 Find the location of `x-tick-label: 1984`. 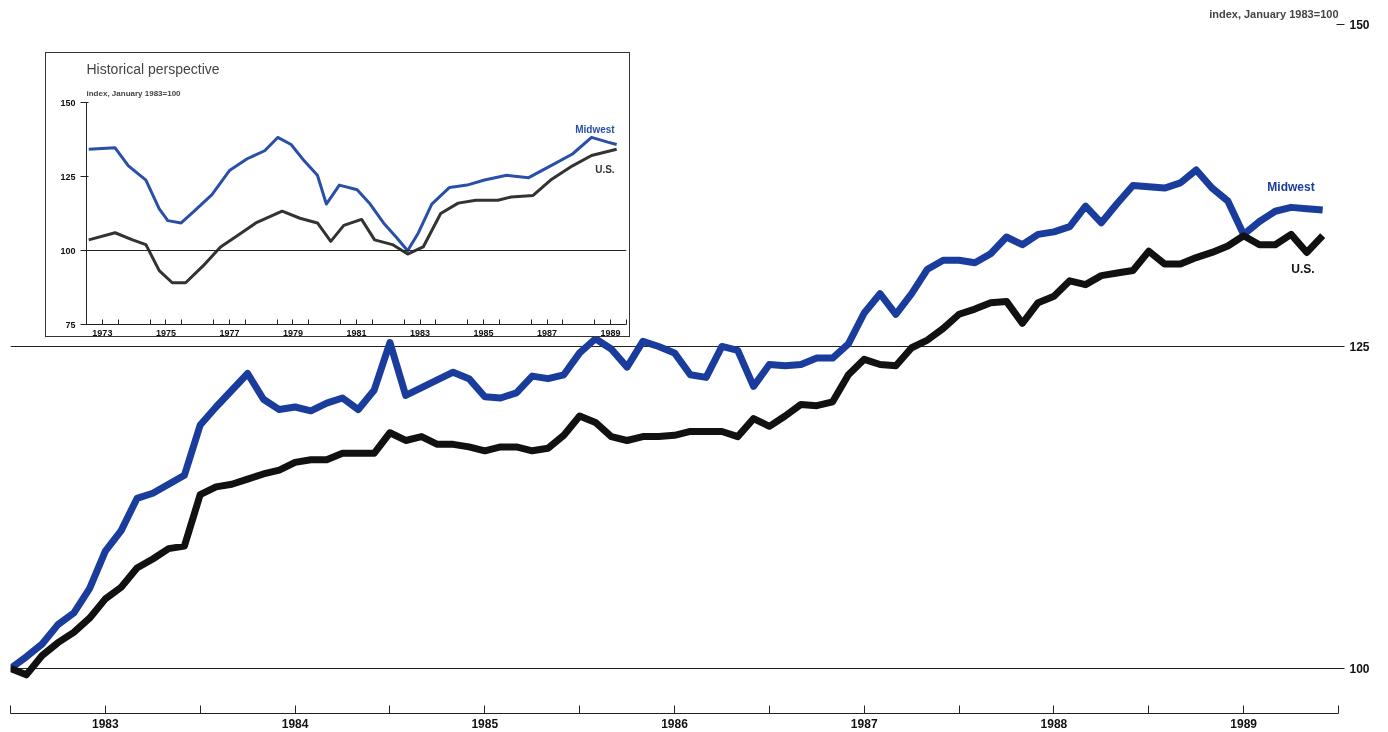

x-tick-label: 1984 is located at coordinates (295, 723).